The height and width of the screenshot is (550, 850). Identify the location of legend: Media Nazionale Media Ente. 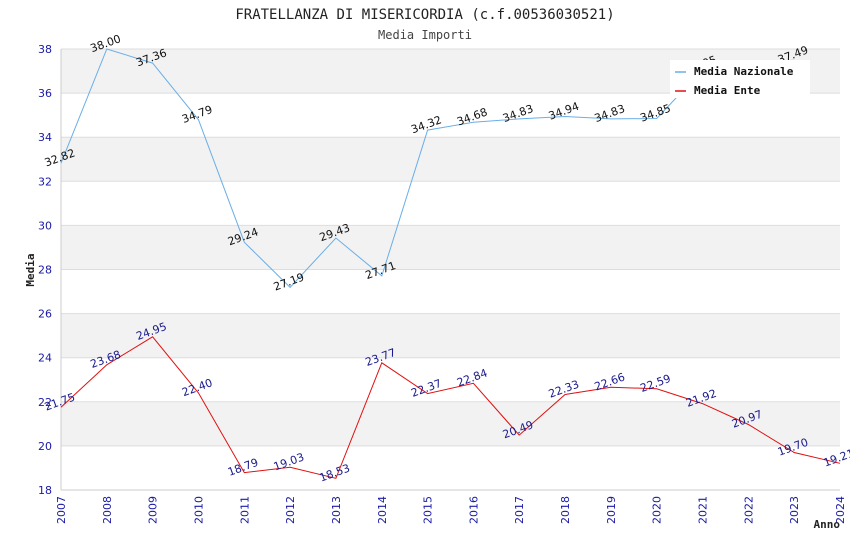
(740, 79).